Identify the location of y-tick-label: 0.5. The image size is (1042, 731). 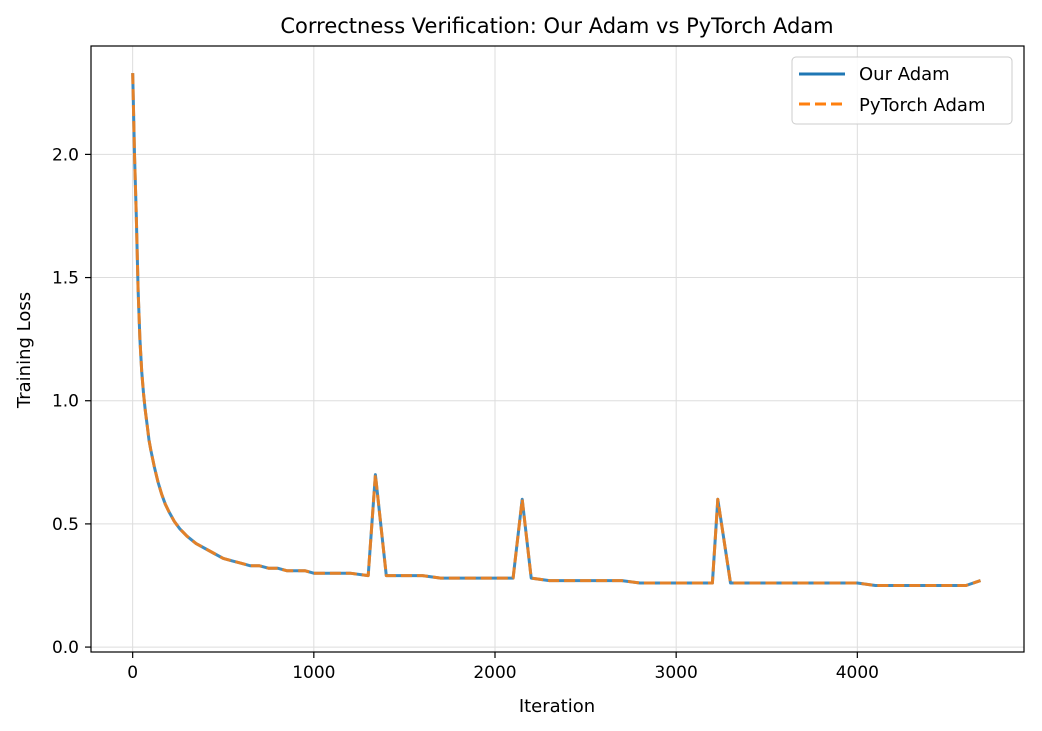
(65, 525).